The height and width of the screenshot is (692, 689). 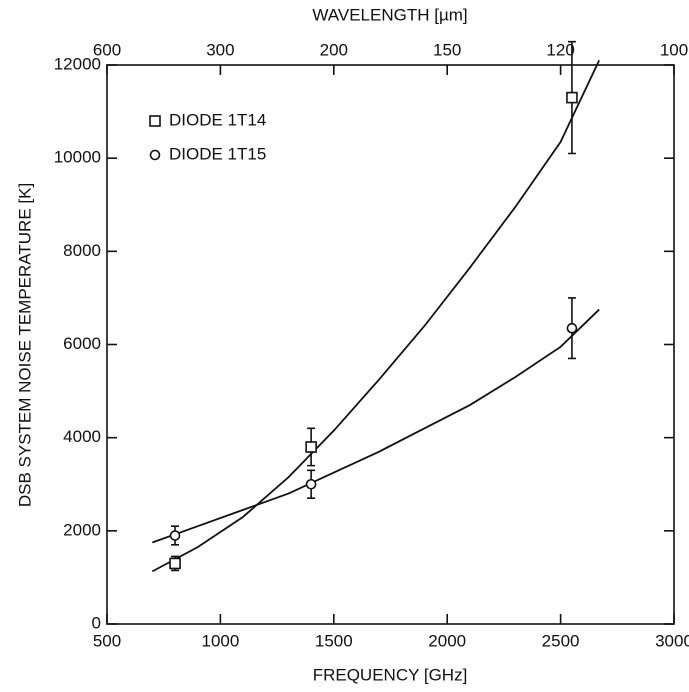 I want to click on y-tick-label: 4000, so click(x=82, y=436).